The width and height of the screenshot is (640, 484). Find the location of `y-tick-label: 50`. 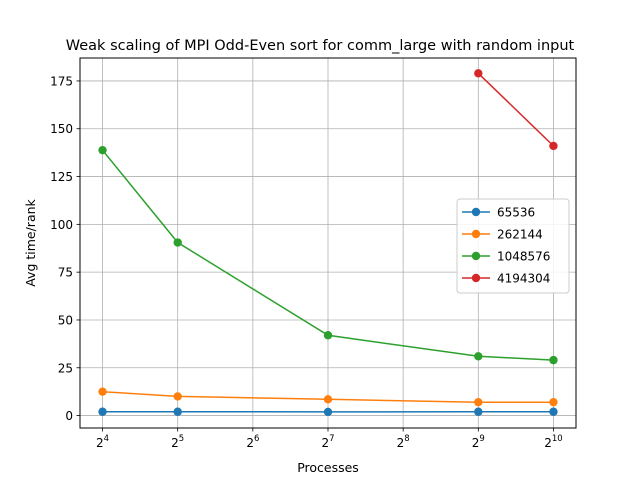

y-tick-label: 50 is located at coordinates (65, 320).